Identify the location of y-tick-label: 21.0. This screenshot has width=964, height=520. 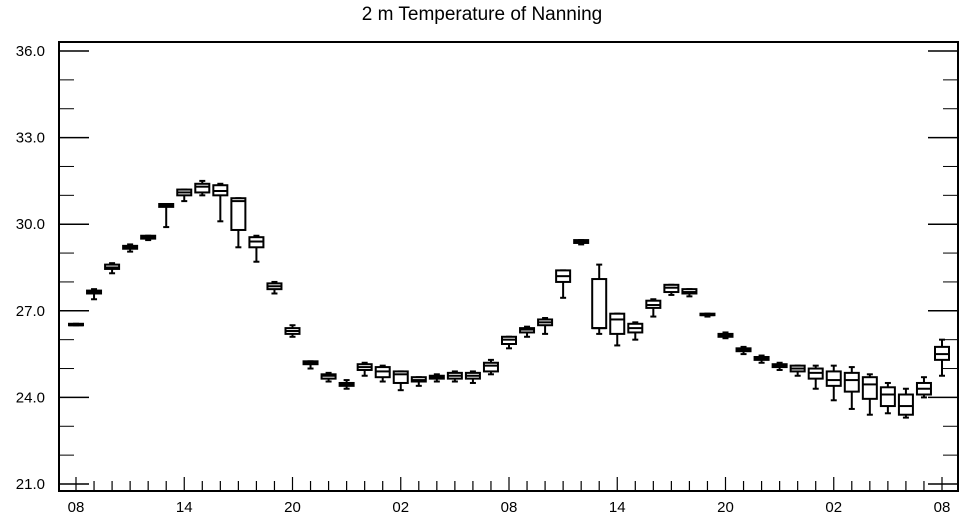
(30, 484).